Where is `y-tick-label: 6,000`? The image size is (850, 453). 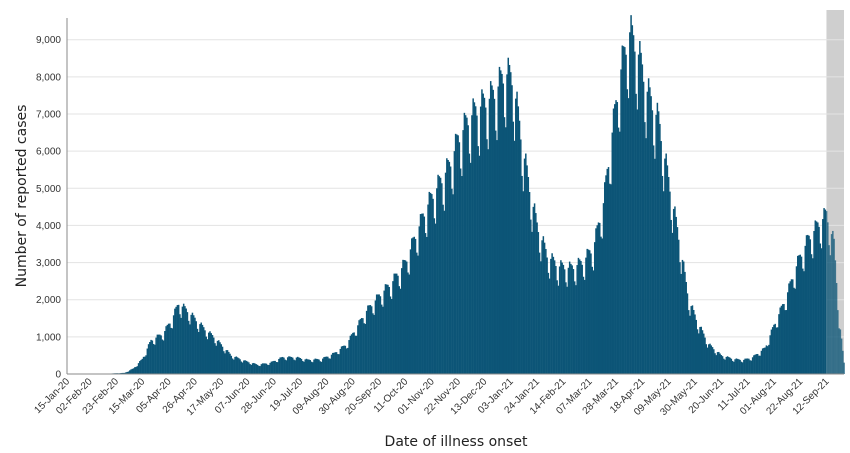 y-tick-label: 6,000 is located at coordinates (48, 152).